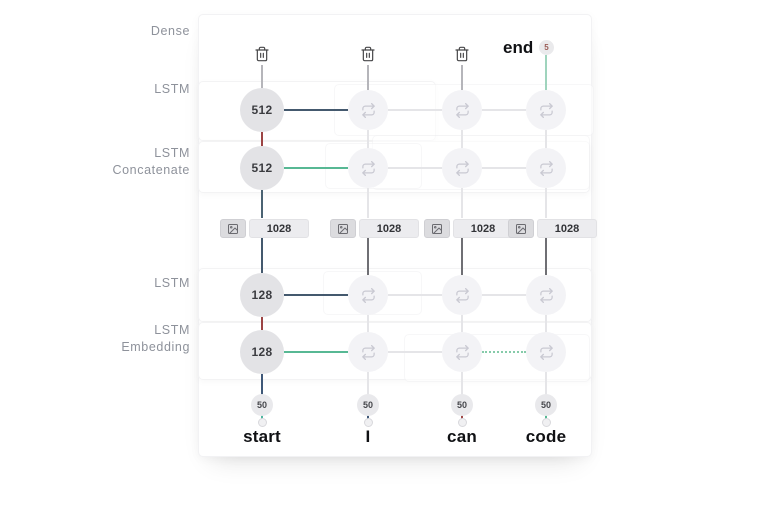 Image resolution: width=768 pixels, height=510 pixels. I want to click on layer-label-embedding-2: Embedding, so click(155, 347).